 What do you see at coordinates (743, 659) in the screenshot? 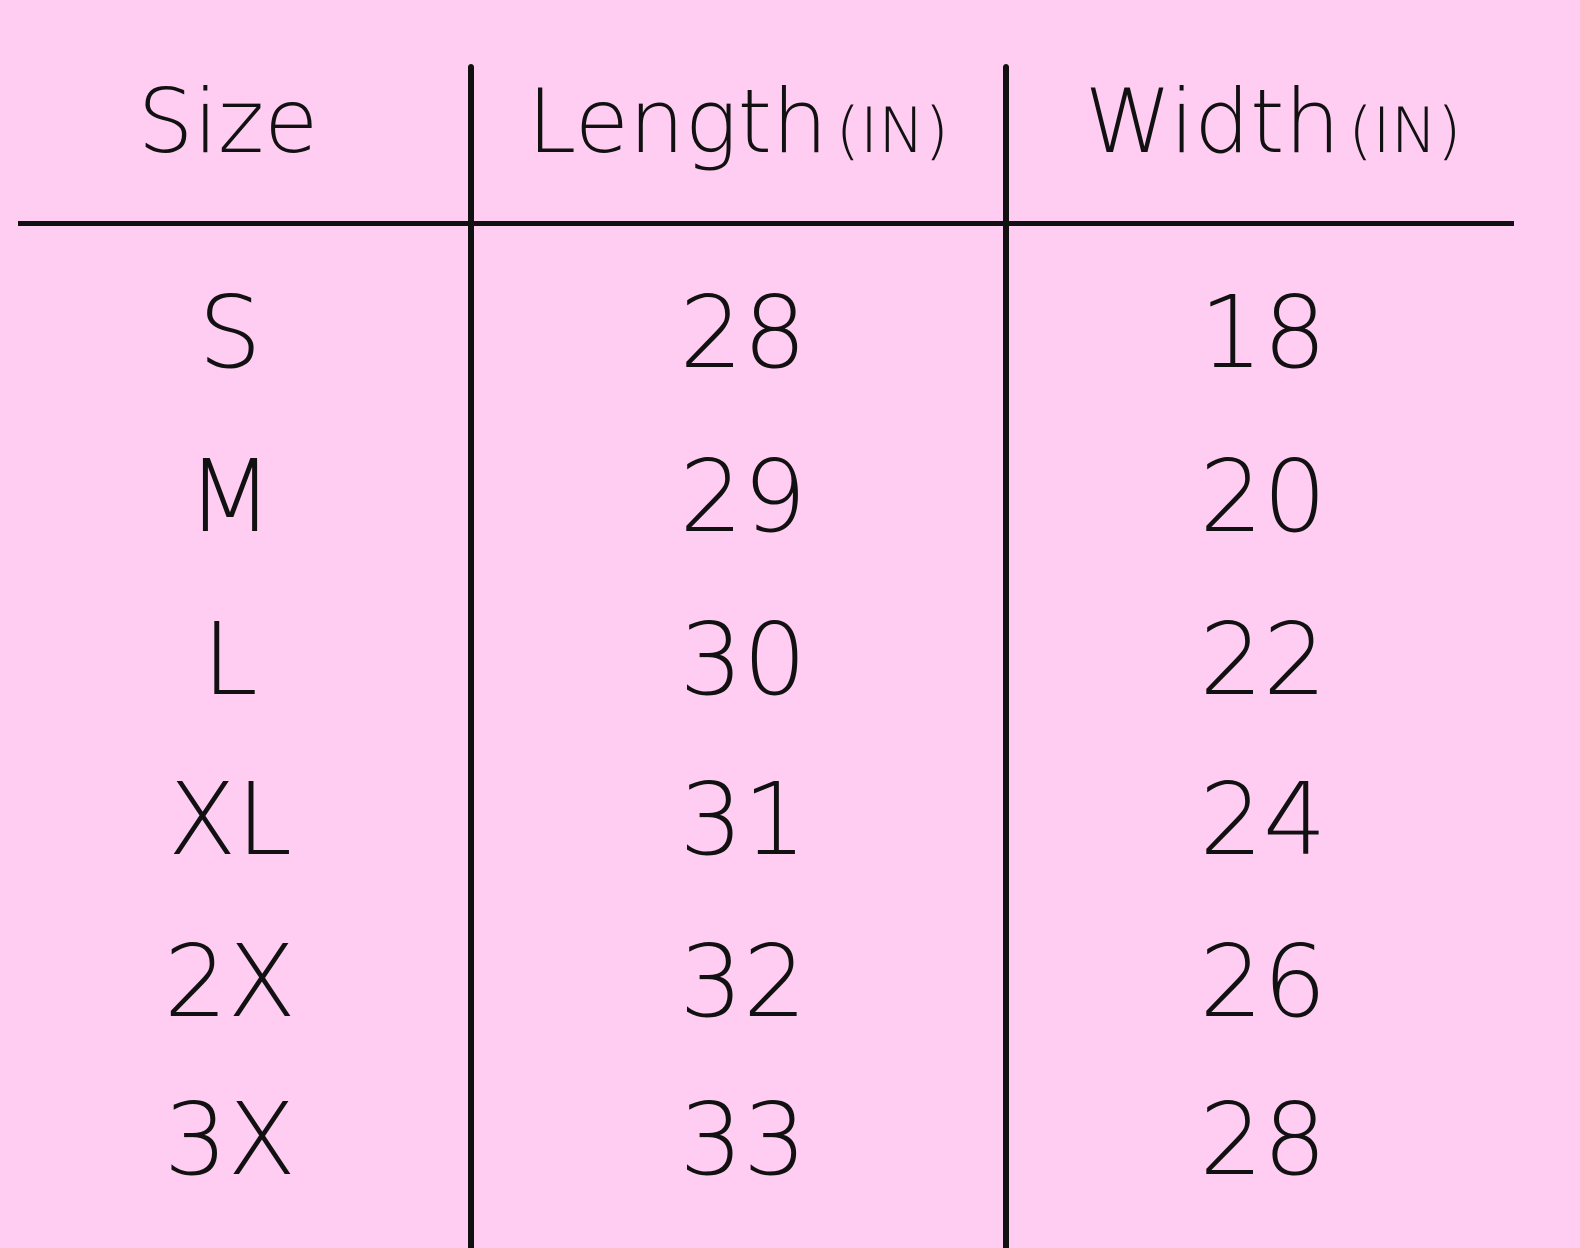
I see `length-cell: 30` at bounding box center [743, 659].